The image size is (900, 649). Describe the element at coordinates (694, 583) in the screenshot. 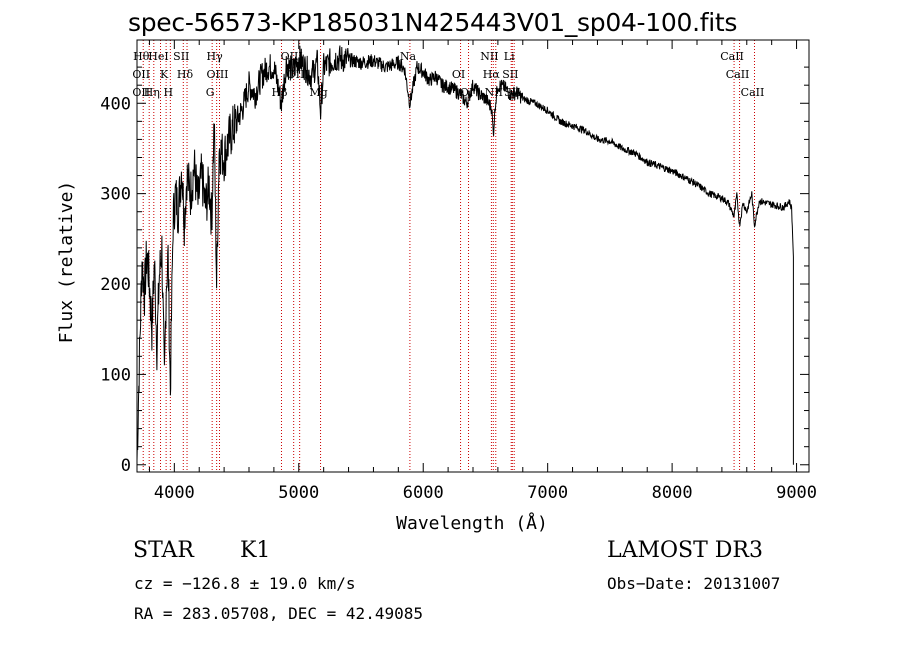

I see `observation-date: Obs−Date: 20131007` at that location.